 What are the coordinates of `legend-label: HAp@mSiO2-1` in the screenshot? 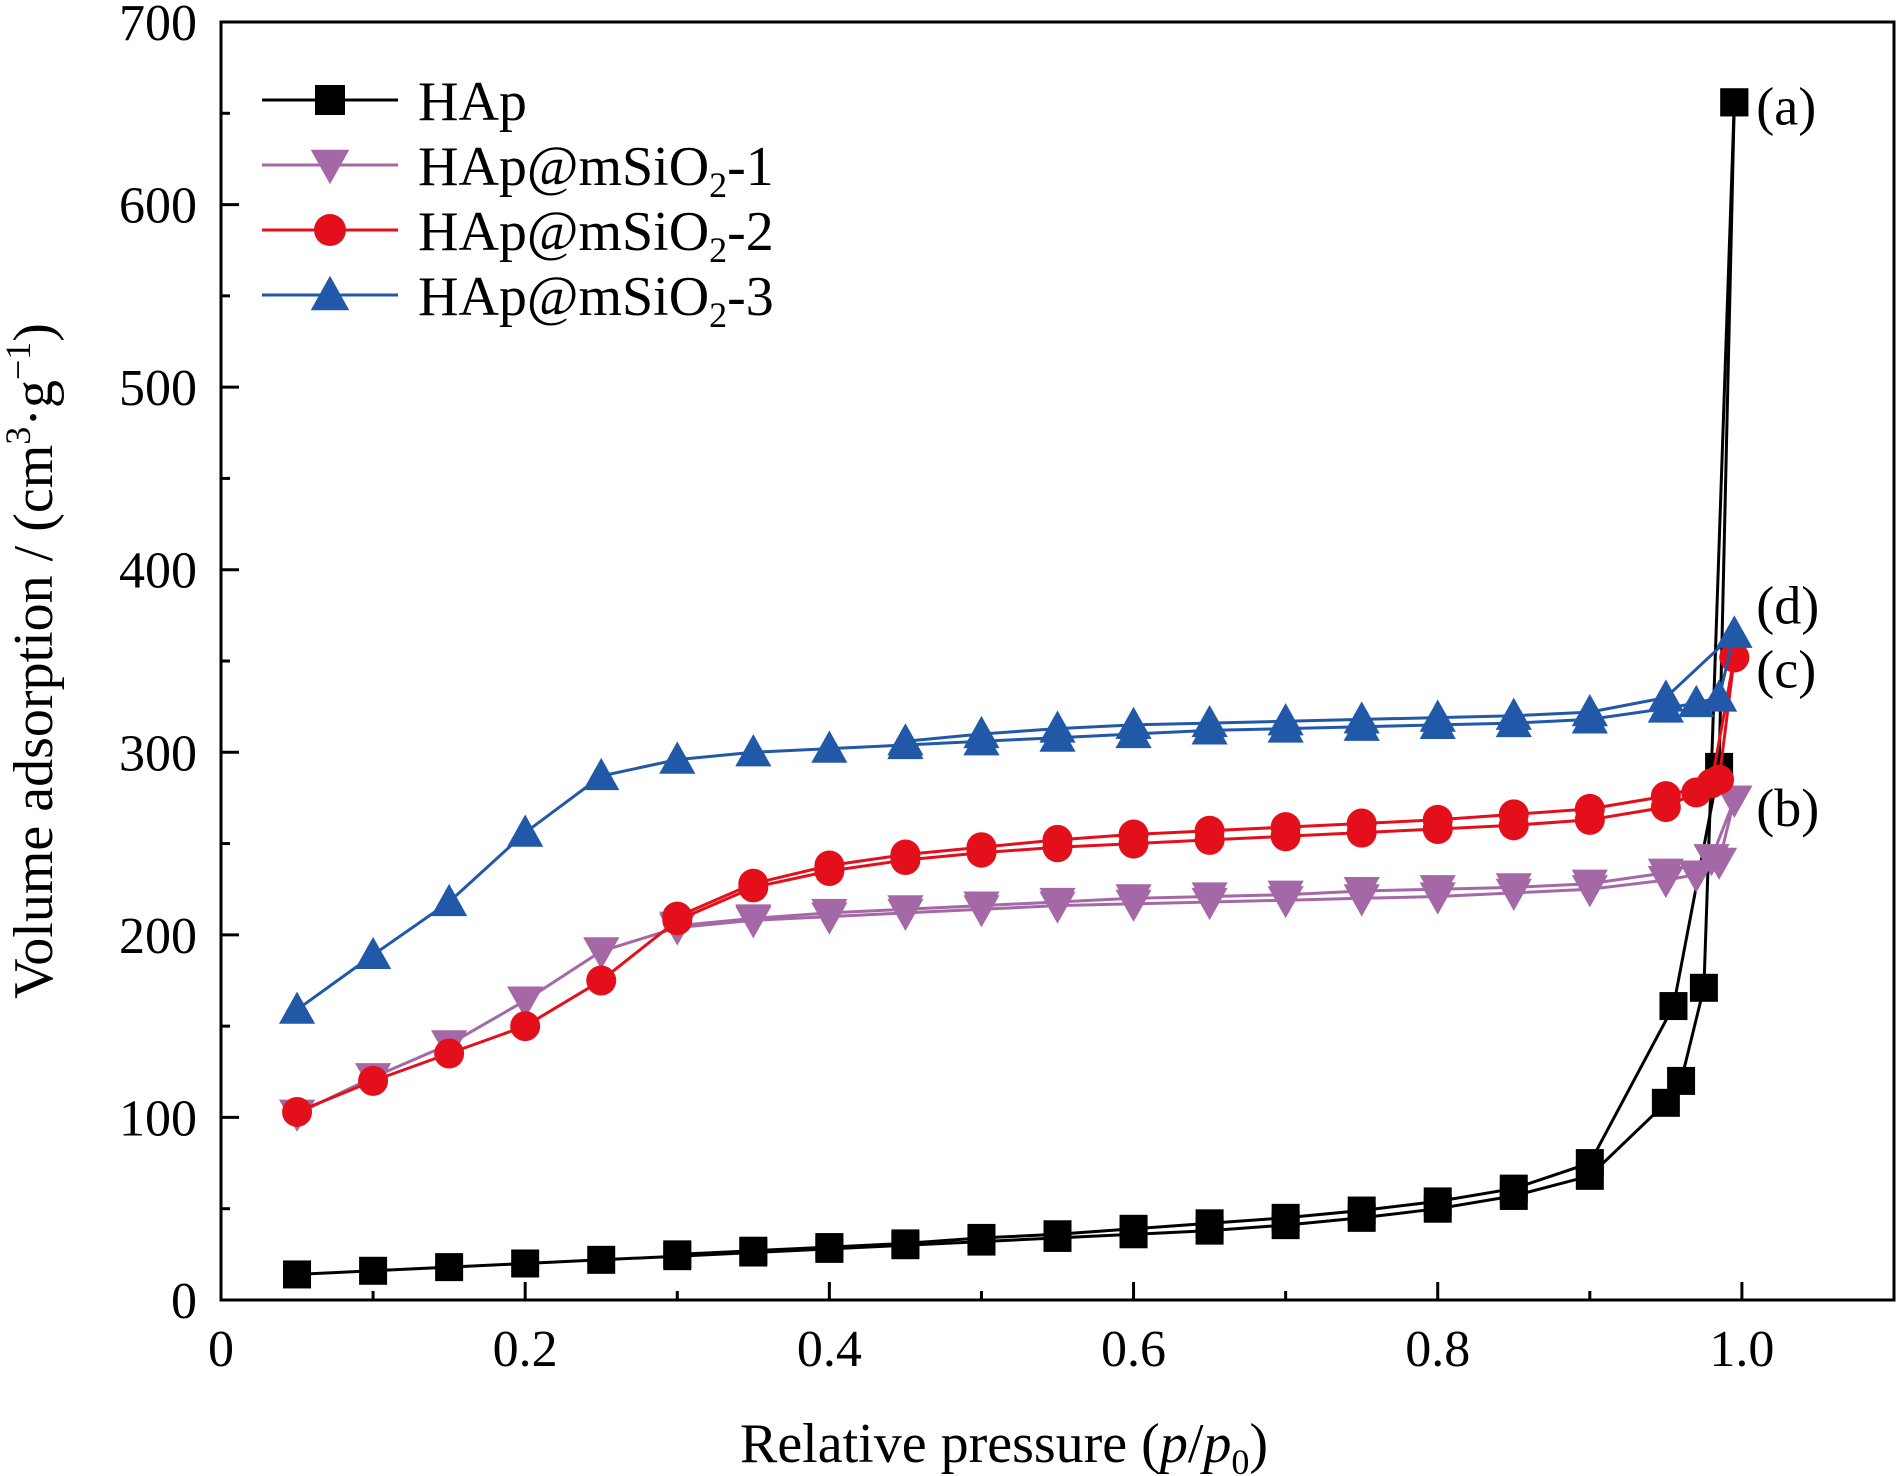 It's located at (596, 170).